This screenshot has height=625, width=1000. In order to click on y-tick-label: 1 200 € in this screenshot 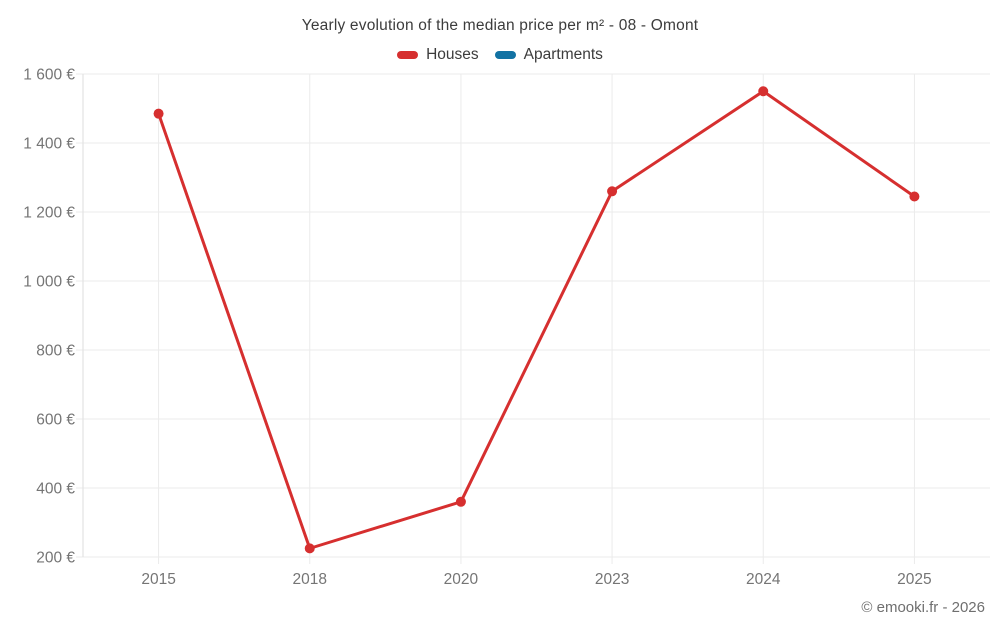, I will do `click(49, 213)`.